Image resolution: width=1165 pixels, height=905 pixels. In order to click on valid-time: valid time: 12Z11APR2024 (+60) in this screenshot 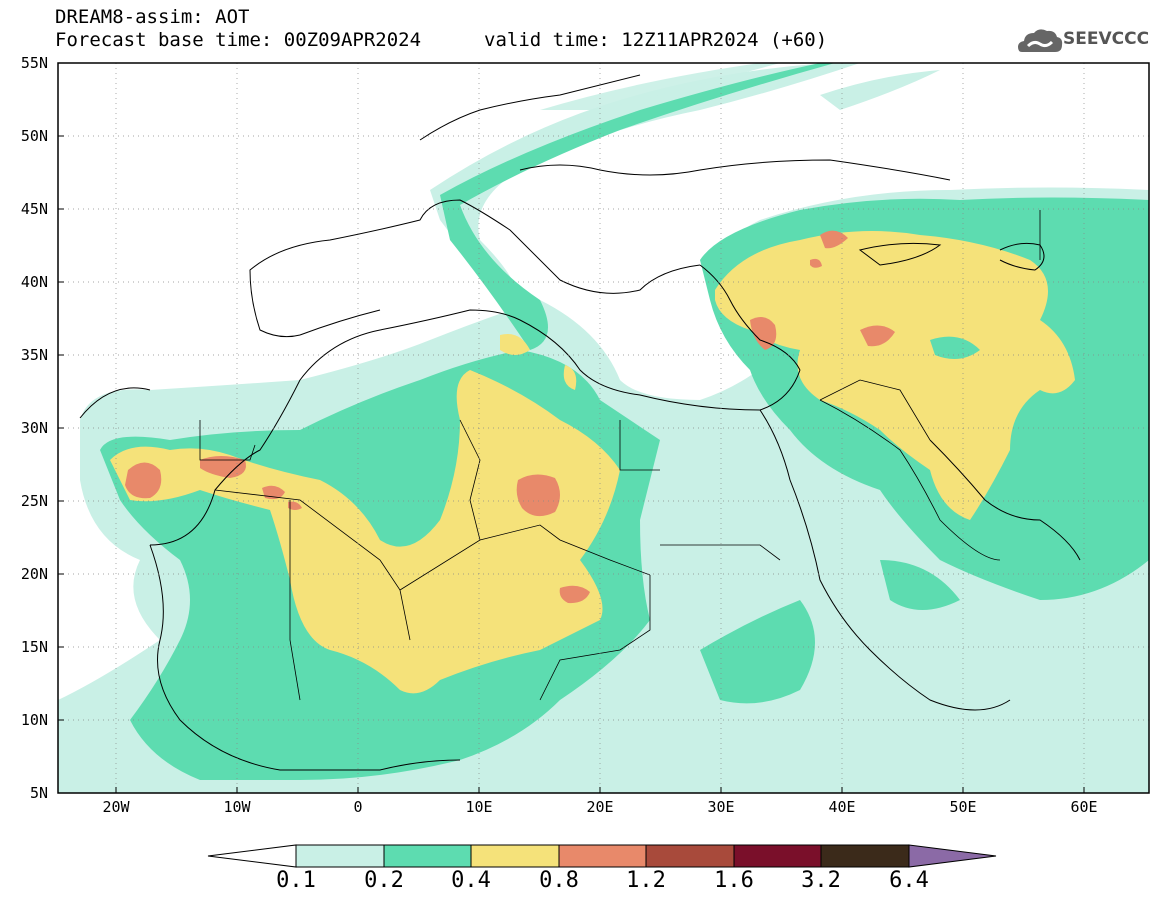, I will do `click(656, 40)`.